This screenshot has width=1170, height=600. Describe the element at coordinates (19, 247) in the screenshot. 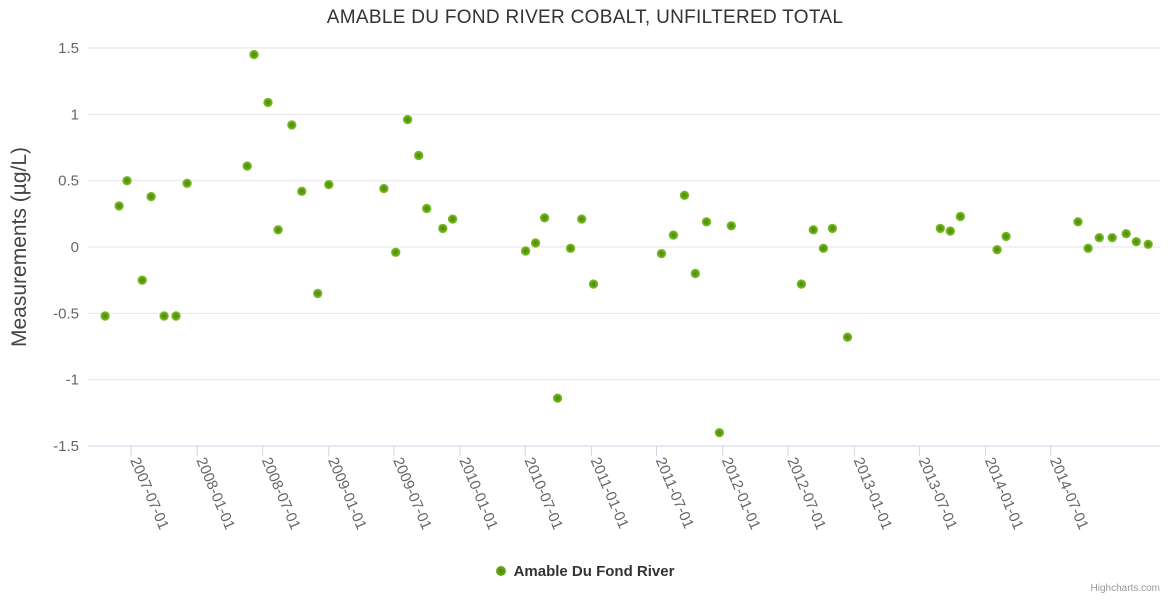

I see `y-axis-title: Measurements (µg/L)` at that location.